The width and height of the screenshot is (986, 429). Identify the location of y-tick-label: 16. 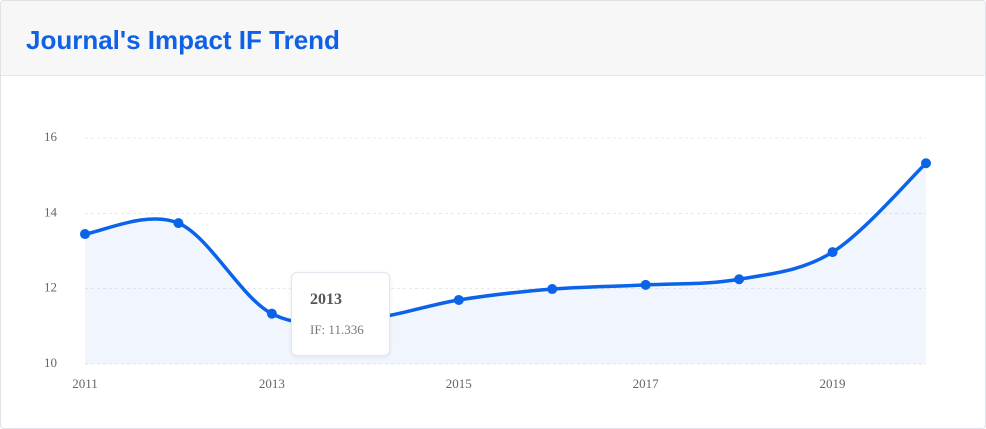
(51, 136).